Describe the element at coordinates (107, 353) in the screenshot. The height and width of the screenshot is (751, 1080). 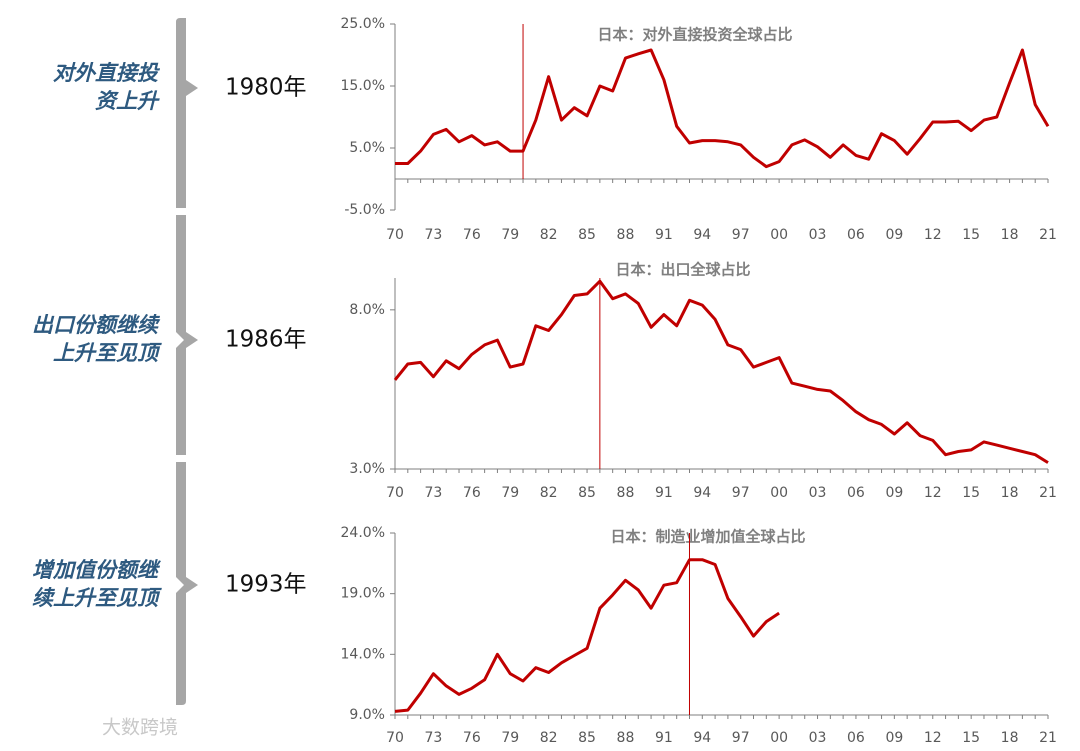
I see `row-heading: 上升至见顶` at that location.